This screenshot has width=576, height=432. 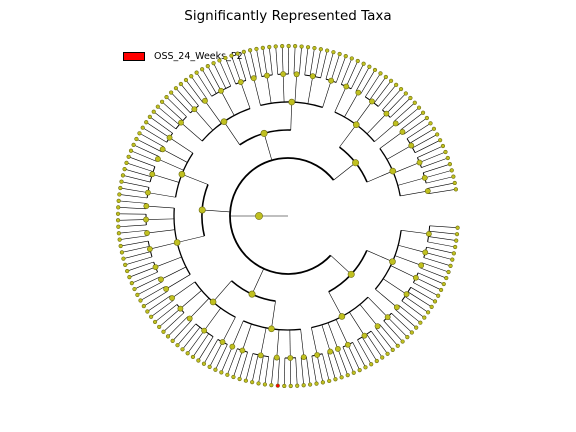 I want to click on class-node, so click(x=259, y=216).